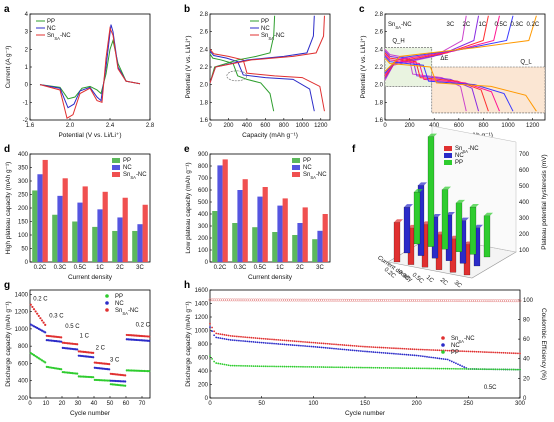 Image resolution: width=554 pixels, height=422 pixels. Describe the element at coordinates (120, 268) in the screenshot. I see `x-tick-label: 2C` at that location.